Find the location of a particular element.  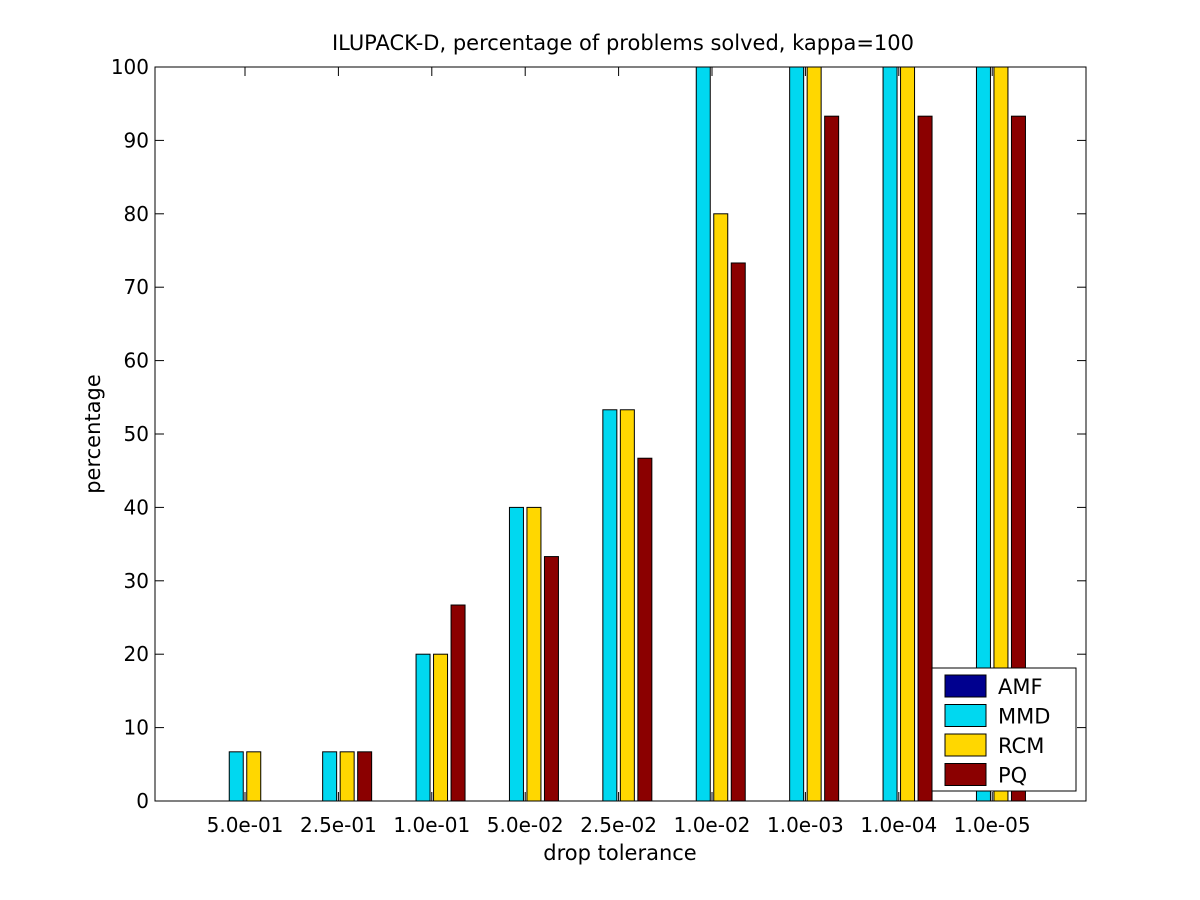

x-tick-label: 2.5e-01 is located at coordinates (338, 825).